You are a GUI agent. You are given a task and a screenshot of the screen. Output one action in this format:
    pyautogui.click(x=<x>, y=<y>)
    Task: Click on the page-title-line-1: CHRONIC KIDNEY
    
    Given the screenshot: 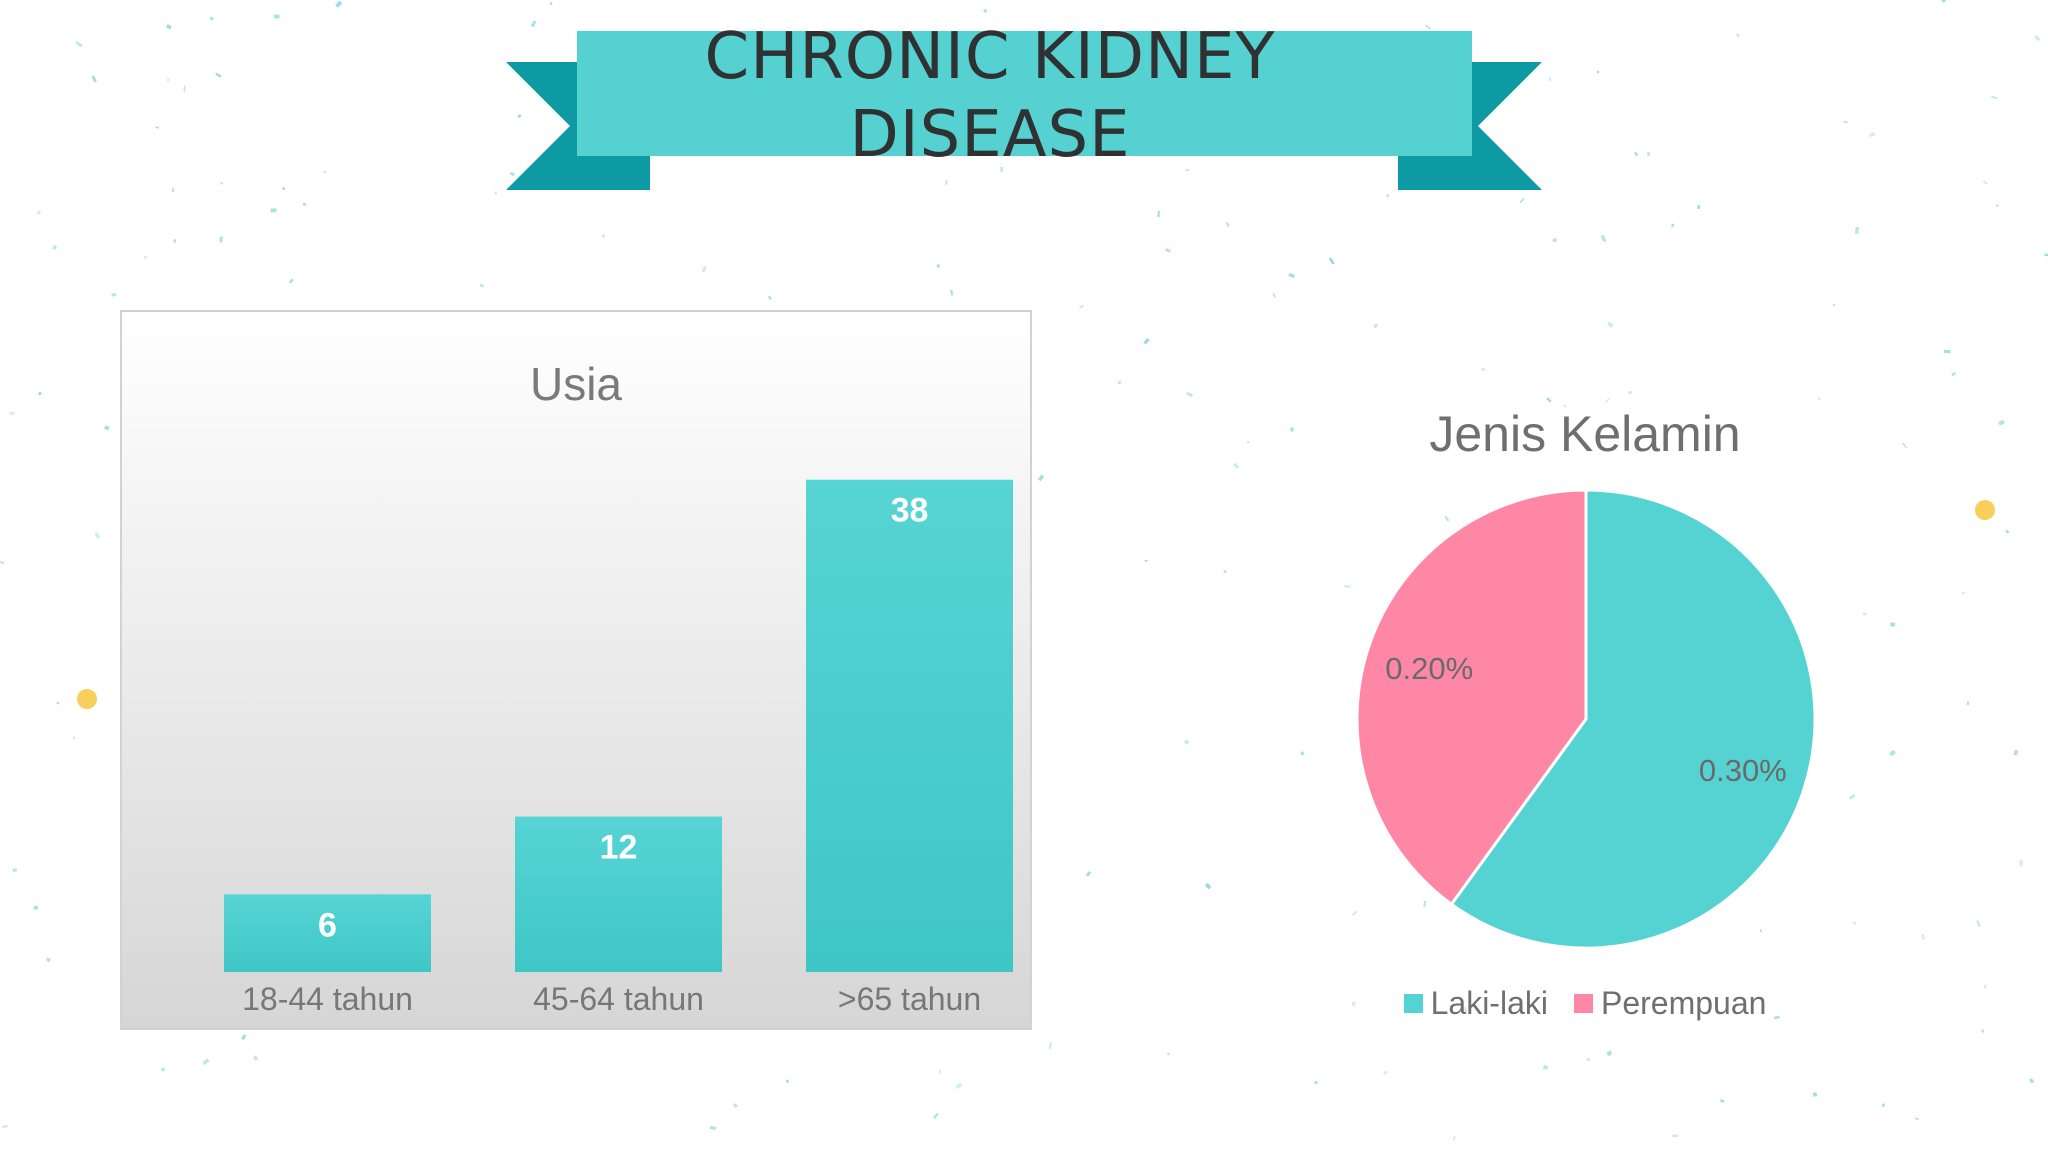 What is the action you would take?
    pyautogui.click(x=990, y=57)
    